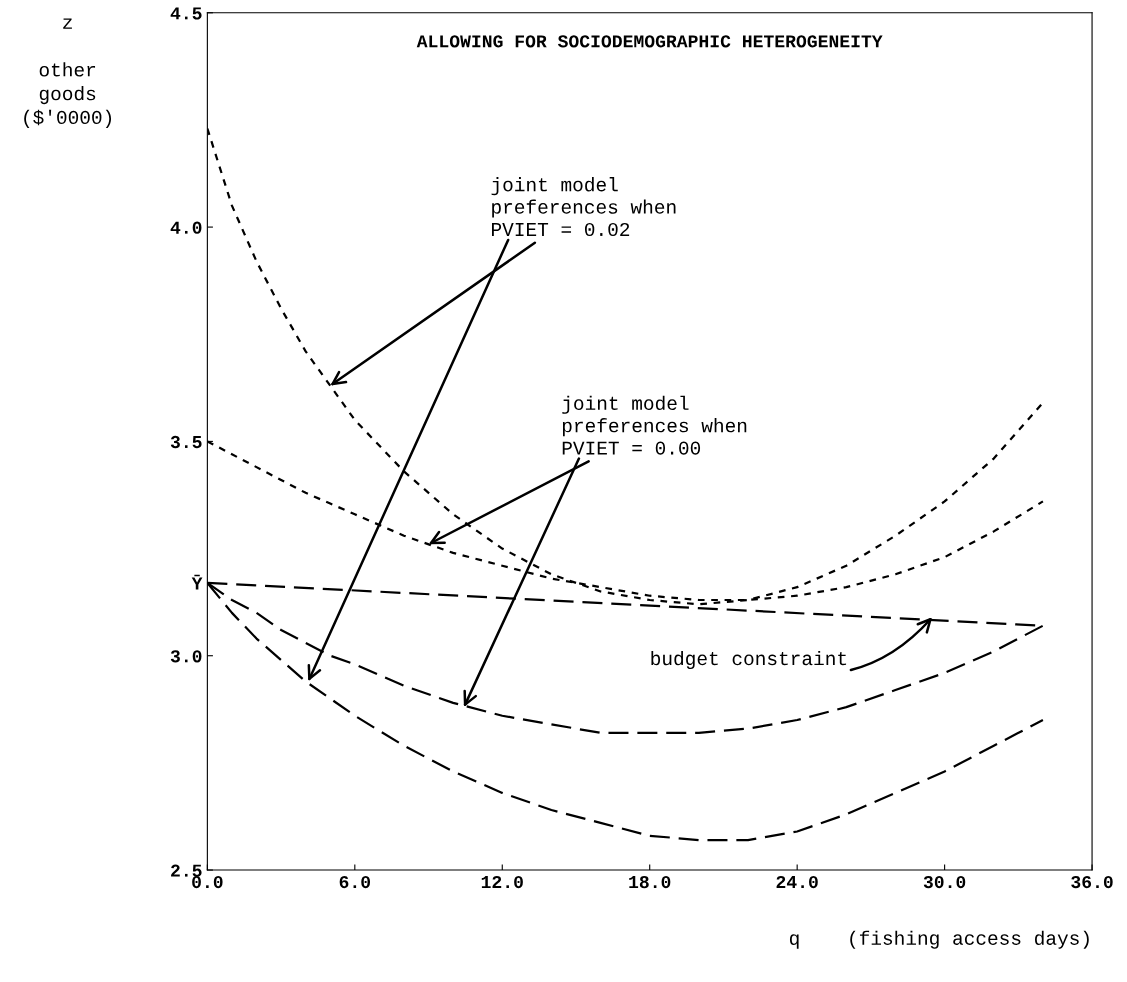 This screenshot has height=982, width=1127. Describe the element at coordinates (197, 582) in the screenshot. I see `y-tick-label: Ȳ` at that location.